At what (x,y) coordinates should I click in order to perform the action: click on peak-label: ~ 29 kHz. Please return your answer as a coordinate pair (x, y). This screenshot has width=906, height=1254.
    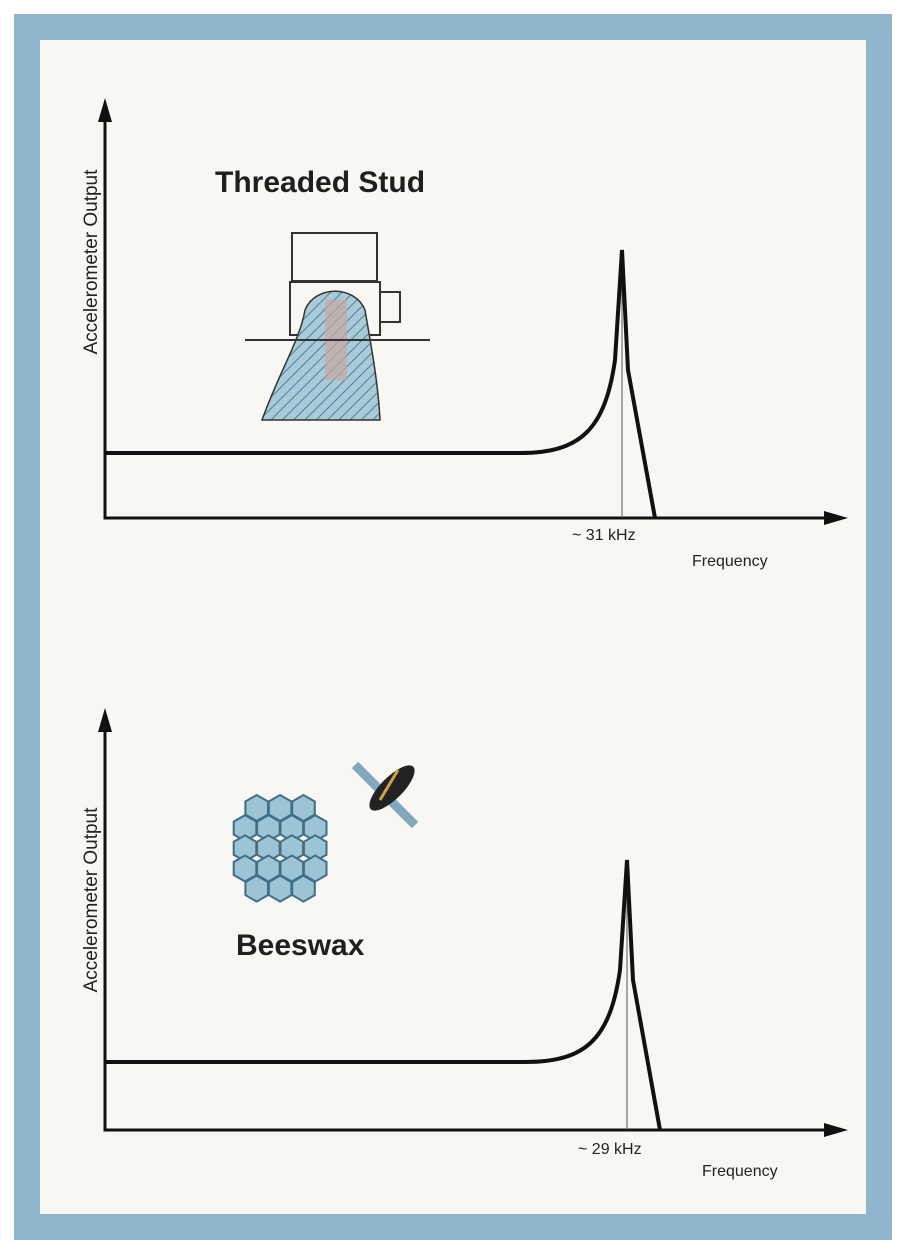
    Looking at the image, I should click on (610, 1149).